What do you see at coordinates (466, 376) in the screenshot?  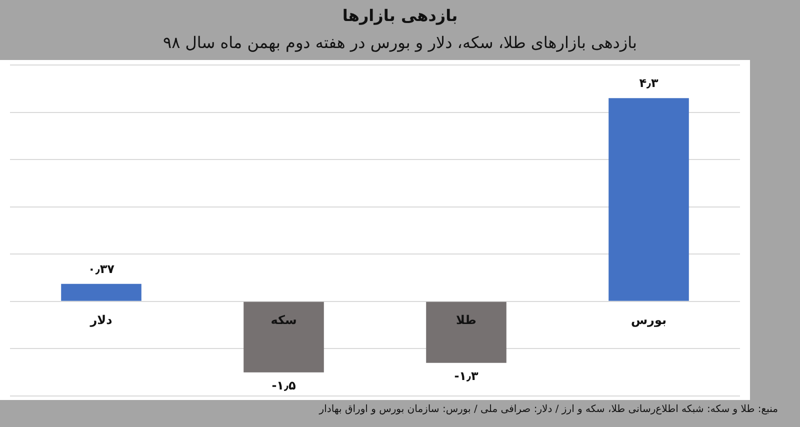 I see `data-label: -۱٫۳` at bounding box center [466, 376].